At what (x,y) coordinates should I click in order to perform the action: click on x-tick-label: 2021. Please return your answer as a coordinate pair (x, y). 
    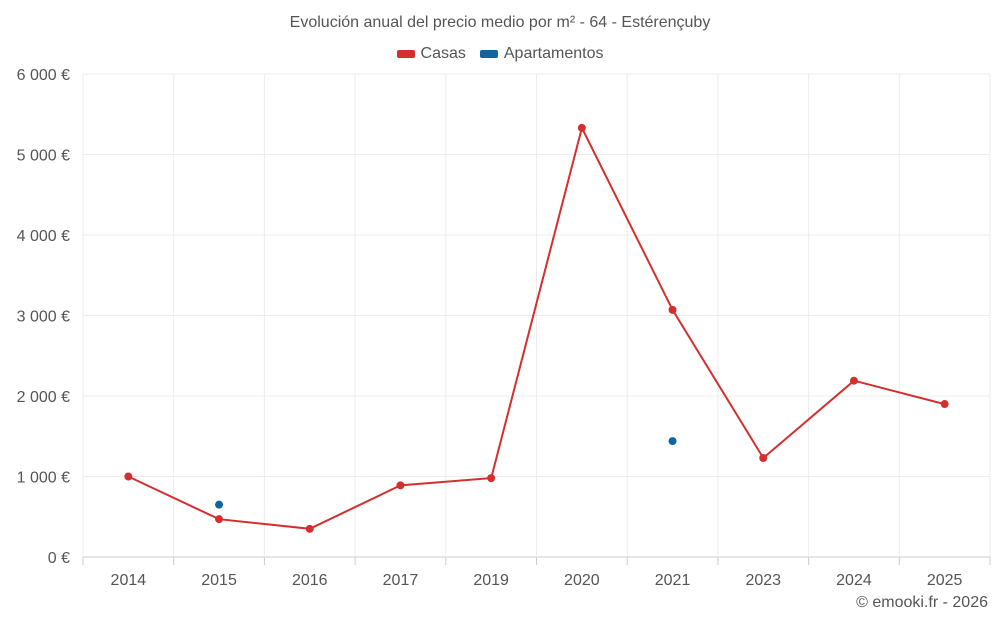
    Looking at the image, I should click on (673, 580).